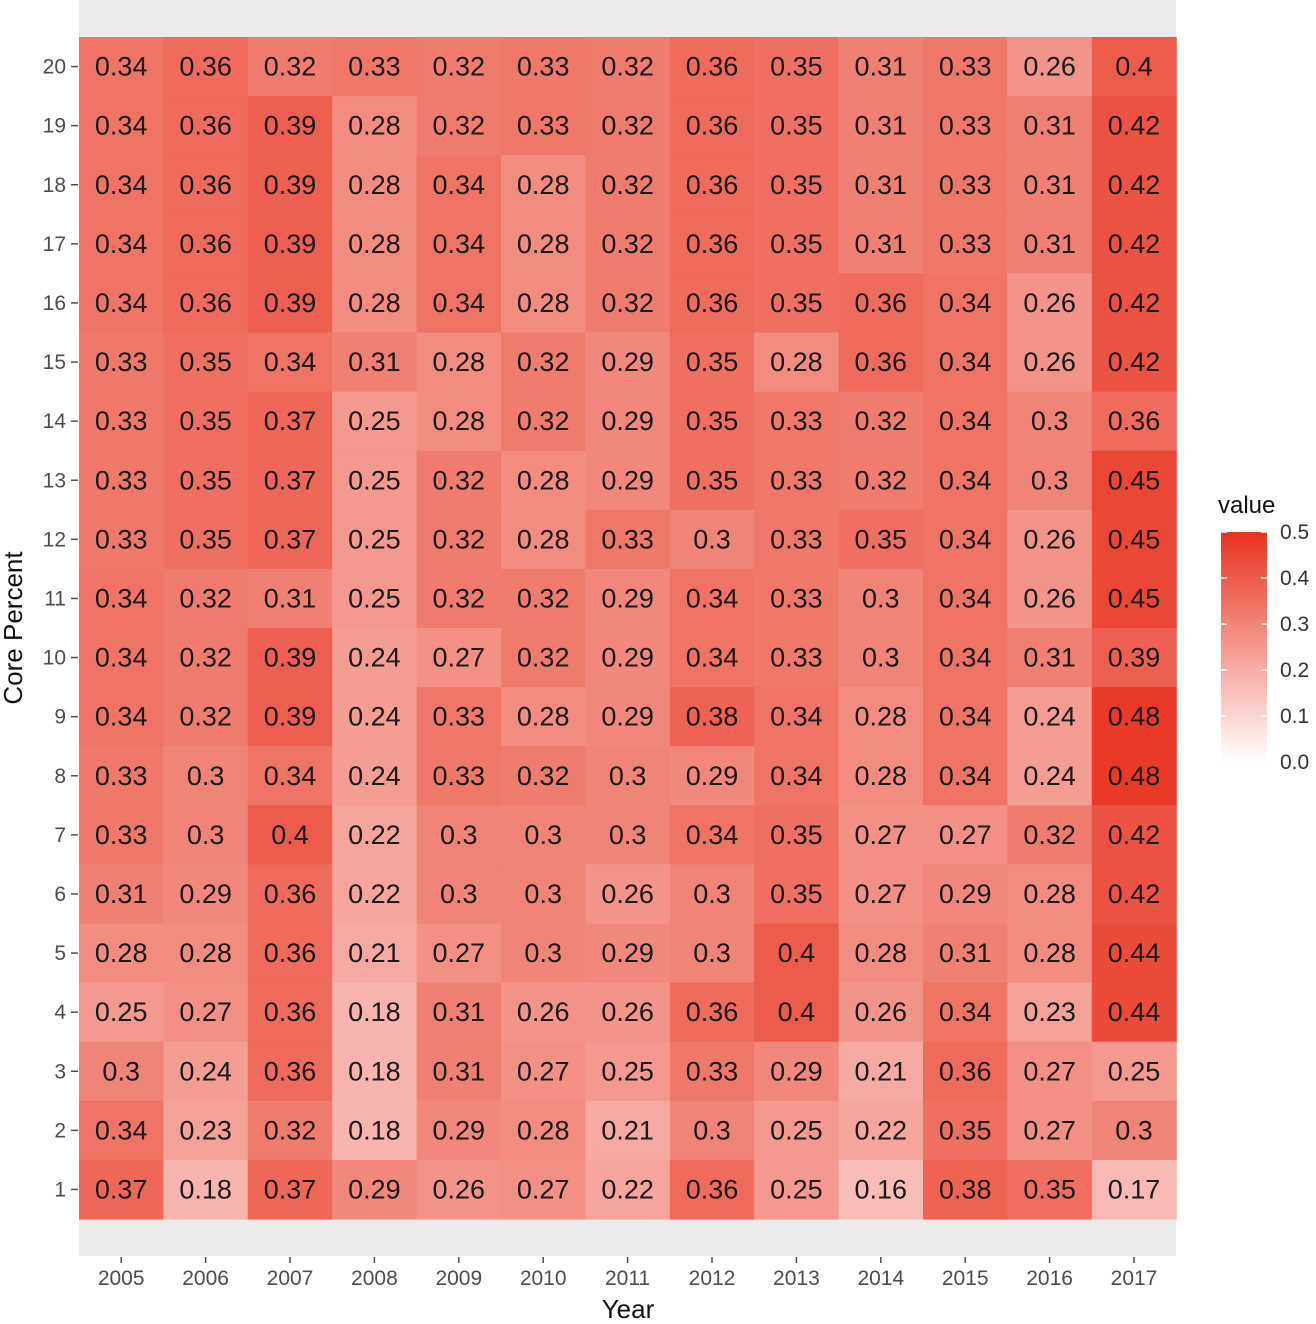 The image size is (1316, 1324). Describe the element at coordinates (797, 1012) in the screenshot. I see `heatmap-cell-value: 0.4` at that location.